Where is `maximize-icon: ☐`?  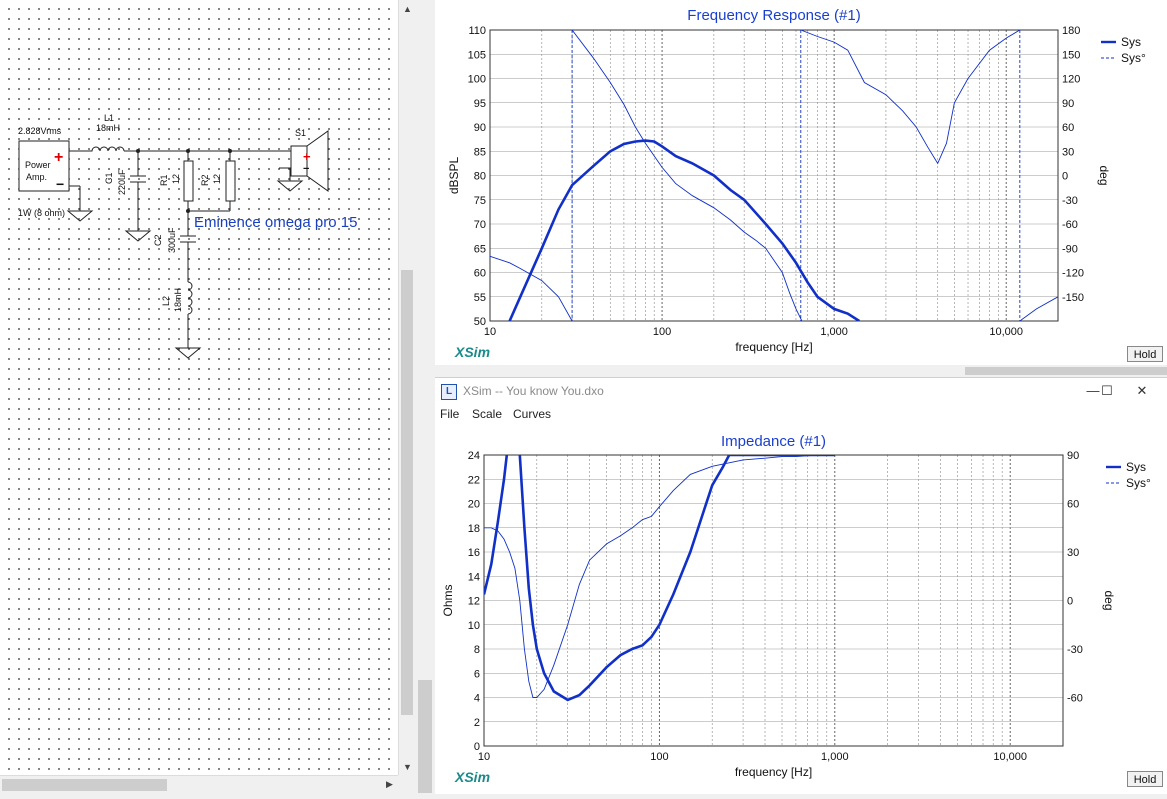 maximize-icon: ☐ is located at coordinates (1107, 390).